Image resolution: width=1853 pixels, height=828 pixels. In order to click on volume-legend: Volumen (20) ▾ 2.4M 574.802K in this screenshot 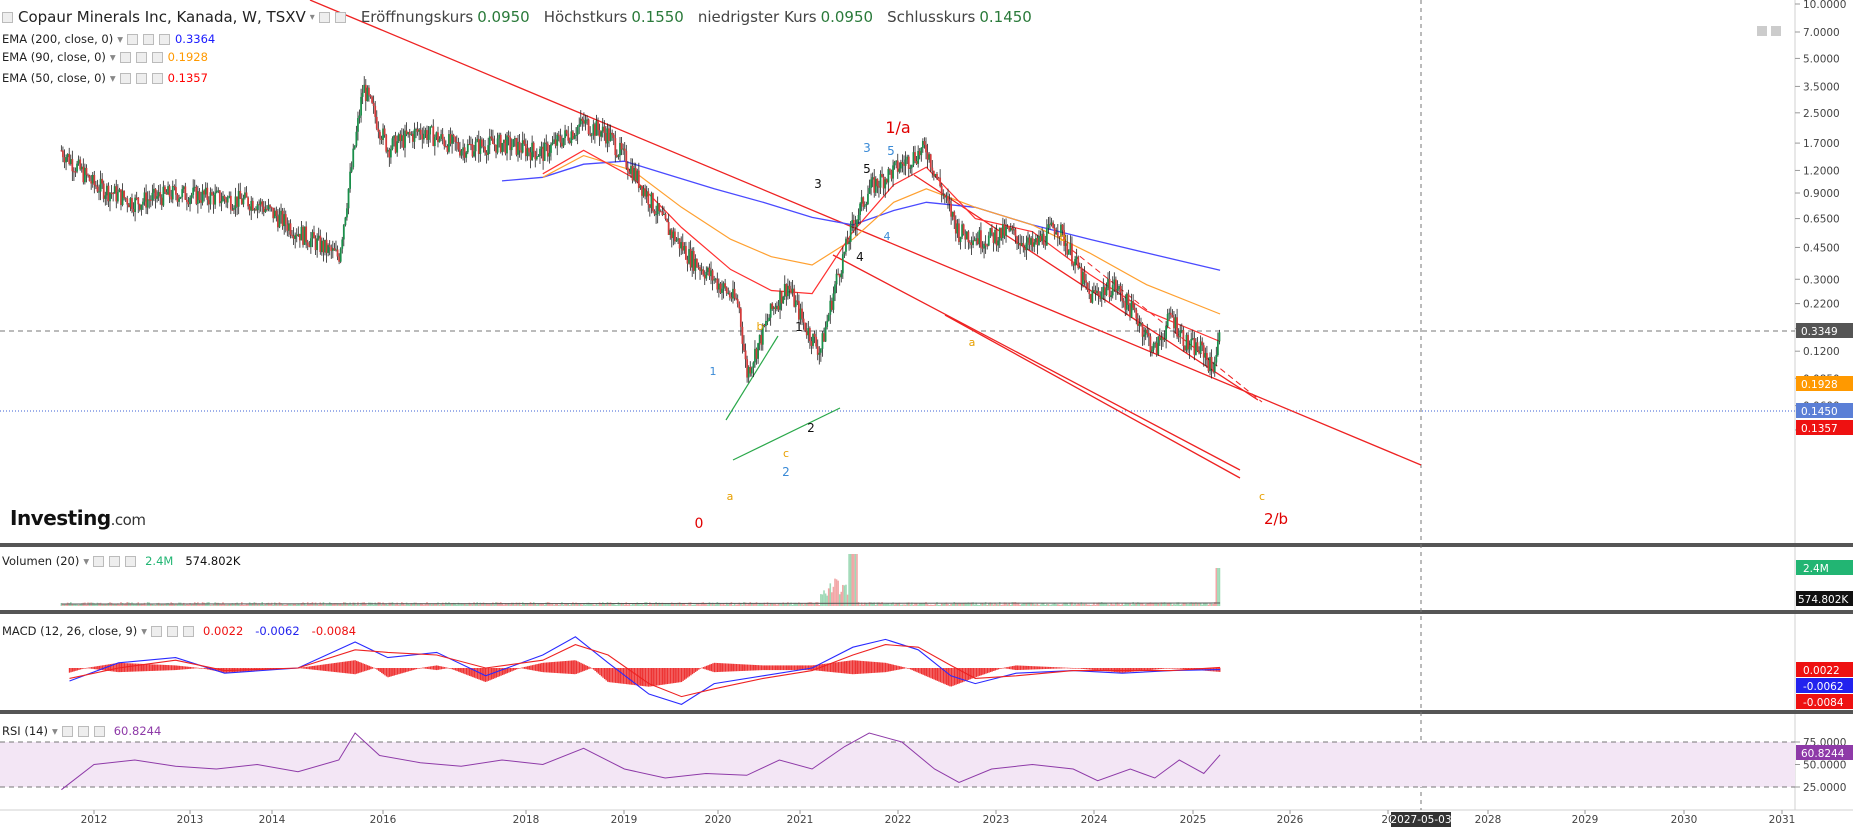, I will do `click(121, 561)`.